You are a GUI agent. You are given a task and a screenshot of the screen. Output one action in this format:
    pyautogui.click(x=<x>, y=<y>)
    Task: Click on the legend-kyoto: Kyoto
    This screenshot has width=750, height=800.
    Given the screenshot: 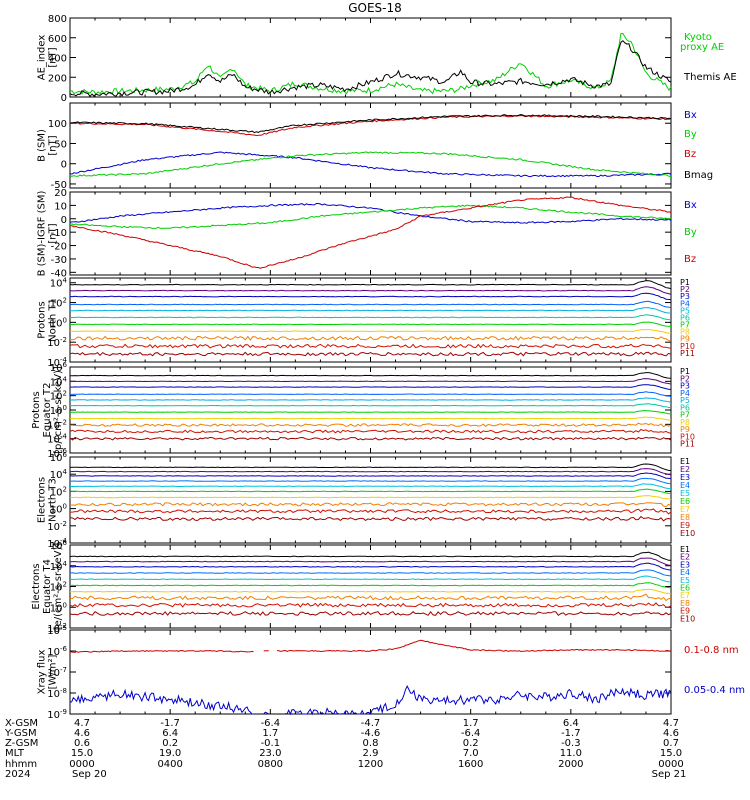 What is the action you would take?
    pyautogui.click(x=698, y=37)
    